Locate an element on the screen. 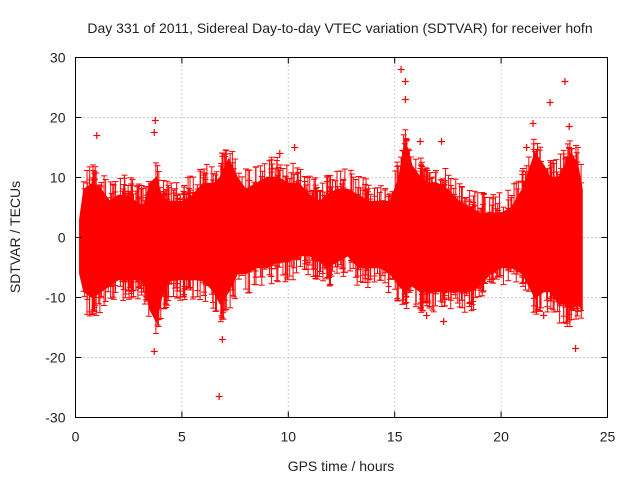 The height and width of the screenshot is (480, 640). y-tick-label: -10 is located at coordinates (55, 298).